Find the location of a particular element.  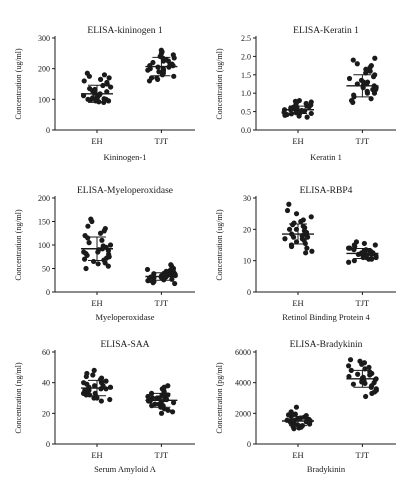

y-tick-label: 200 is located at coordinates (44, 198).